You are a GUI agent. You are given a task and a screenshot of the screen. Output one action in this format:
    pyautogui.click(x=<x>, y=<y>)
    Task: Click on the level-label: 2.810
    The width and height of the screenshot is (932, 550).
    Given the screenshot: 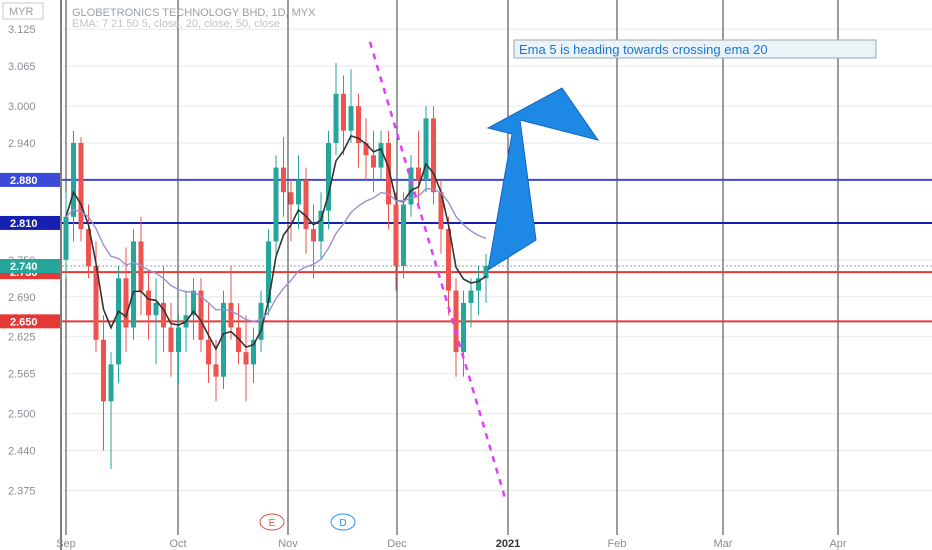 What is the action you would take?
    pyautogui.click(x=24, y=224)
    